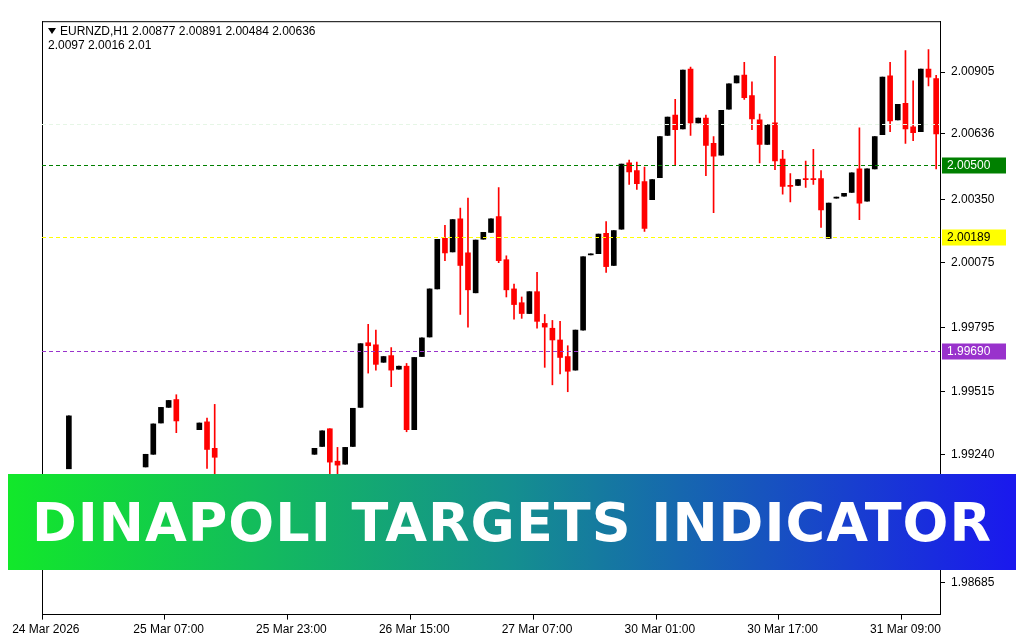 Image resolution: width=1024 pixels, height=640 pixels. What do you see at coordinates (46, 629) in the screenshot?
I see `x-tick-label: 24 Mar 2026` at bounding box center [46, 629].